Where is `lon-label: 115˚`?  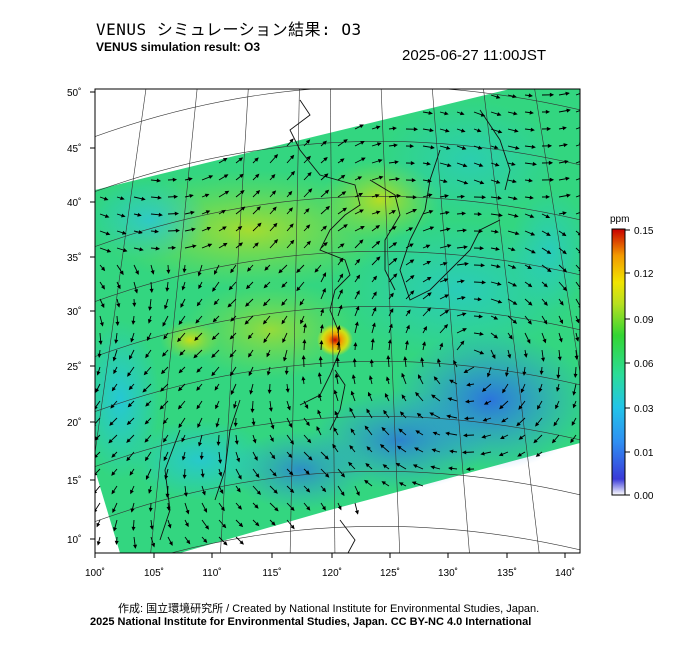
lon-label: 115˚ is located at coordinates (271, 573).